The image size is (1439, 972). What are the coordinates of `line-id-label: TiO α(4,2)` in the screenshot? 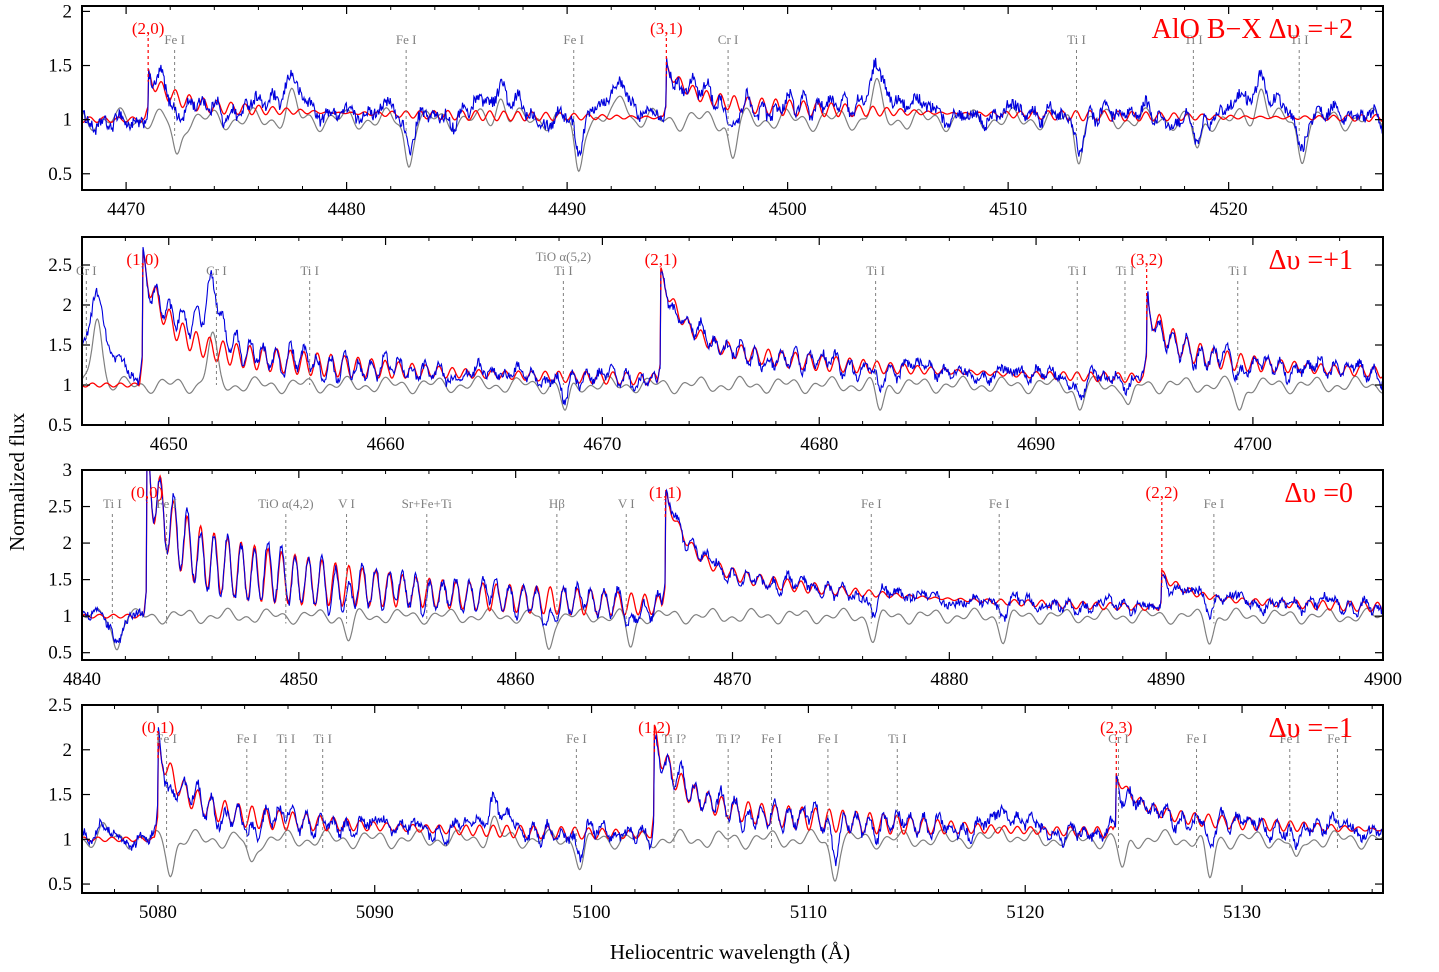 It's located at (285, 503).